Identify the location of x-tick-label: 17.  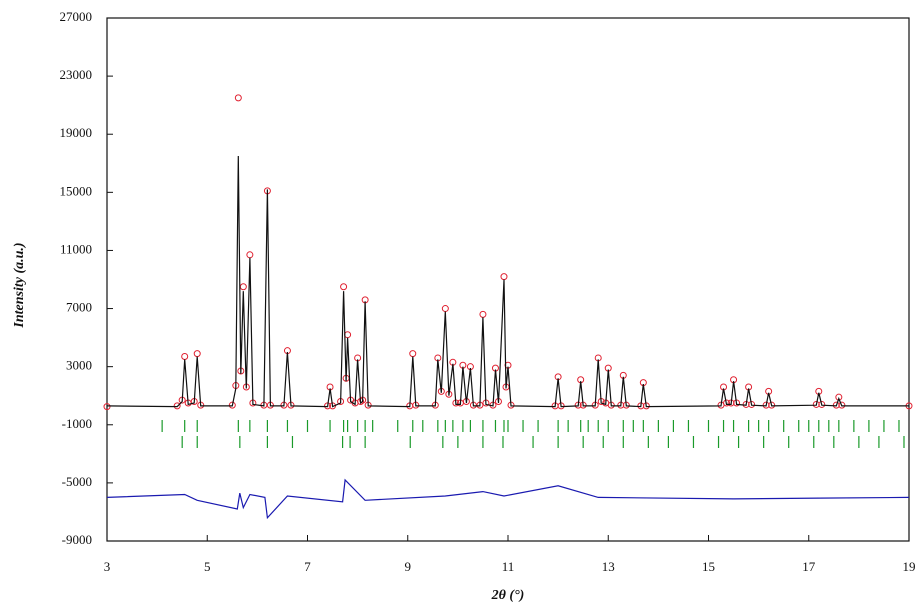
(809, 566).